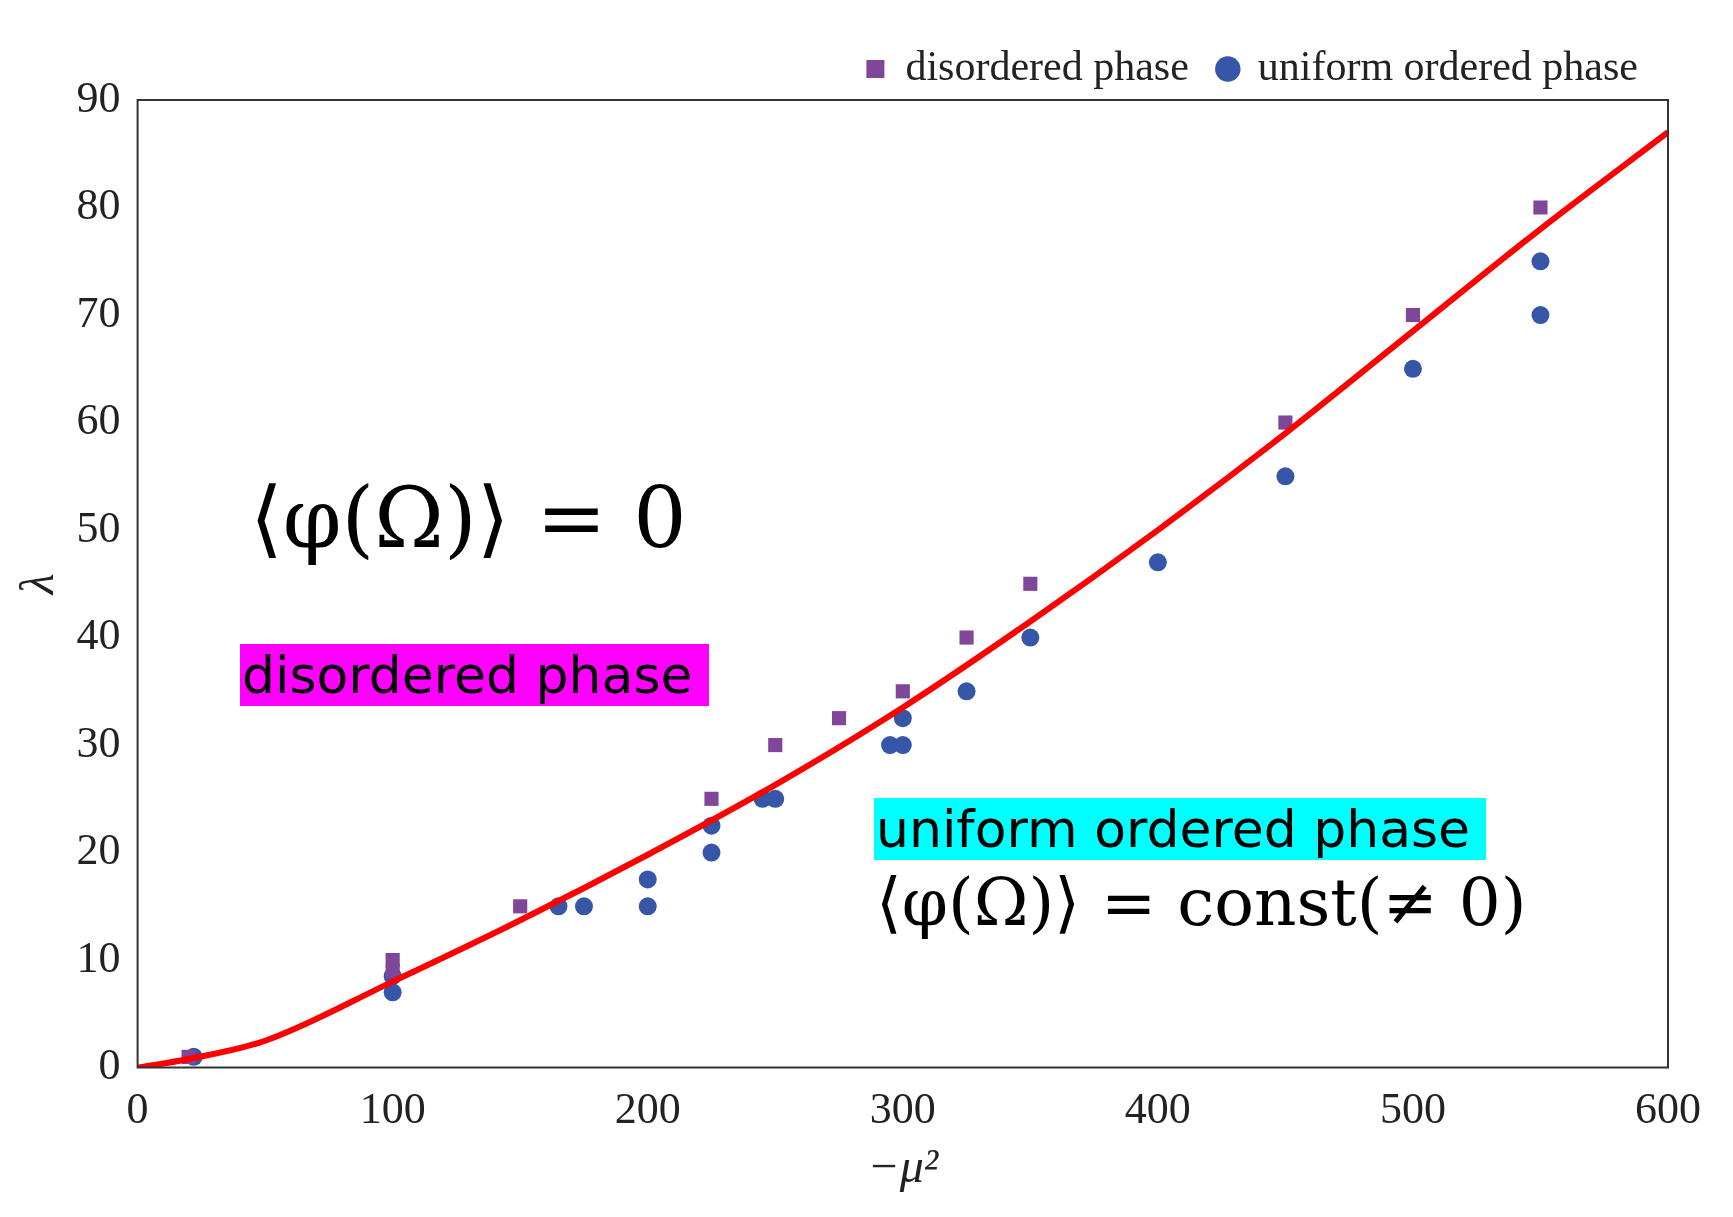  What do you see at coordinates (109, 1065) in the screenshot?
I see `y-tick-label: 0` at bounding box center [109, 1065].